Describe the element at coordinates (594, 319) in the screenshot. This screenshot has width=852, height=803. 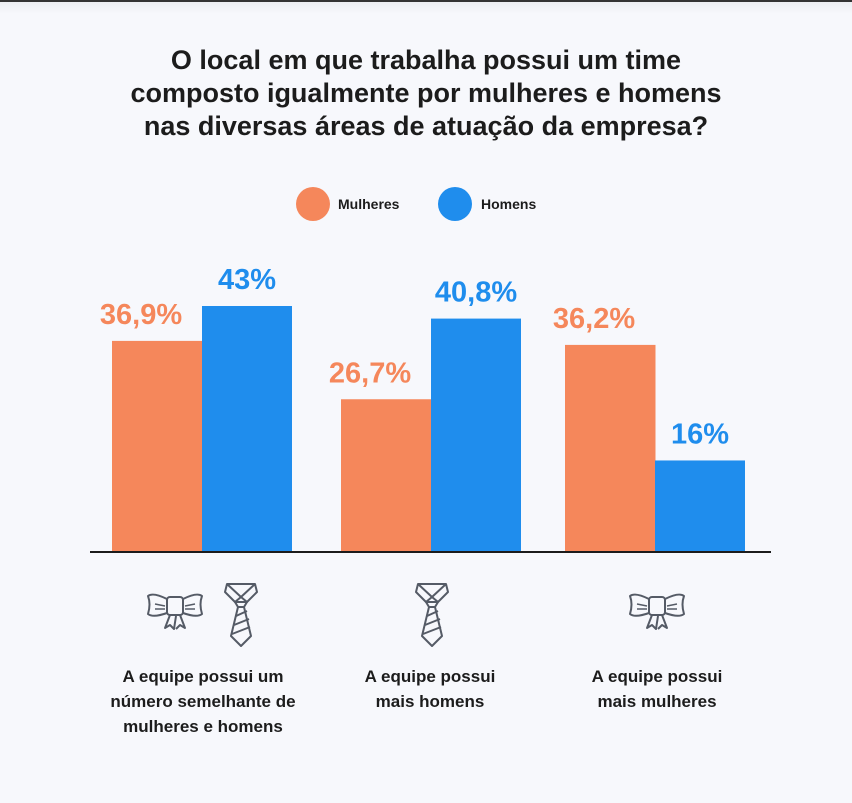
I see `data-label-mulheres: 36,2%` at that location.